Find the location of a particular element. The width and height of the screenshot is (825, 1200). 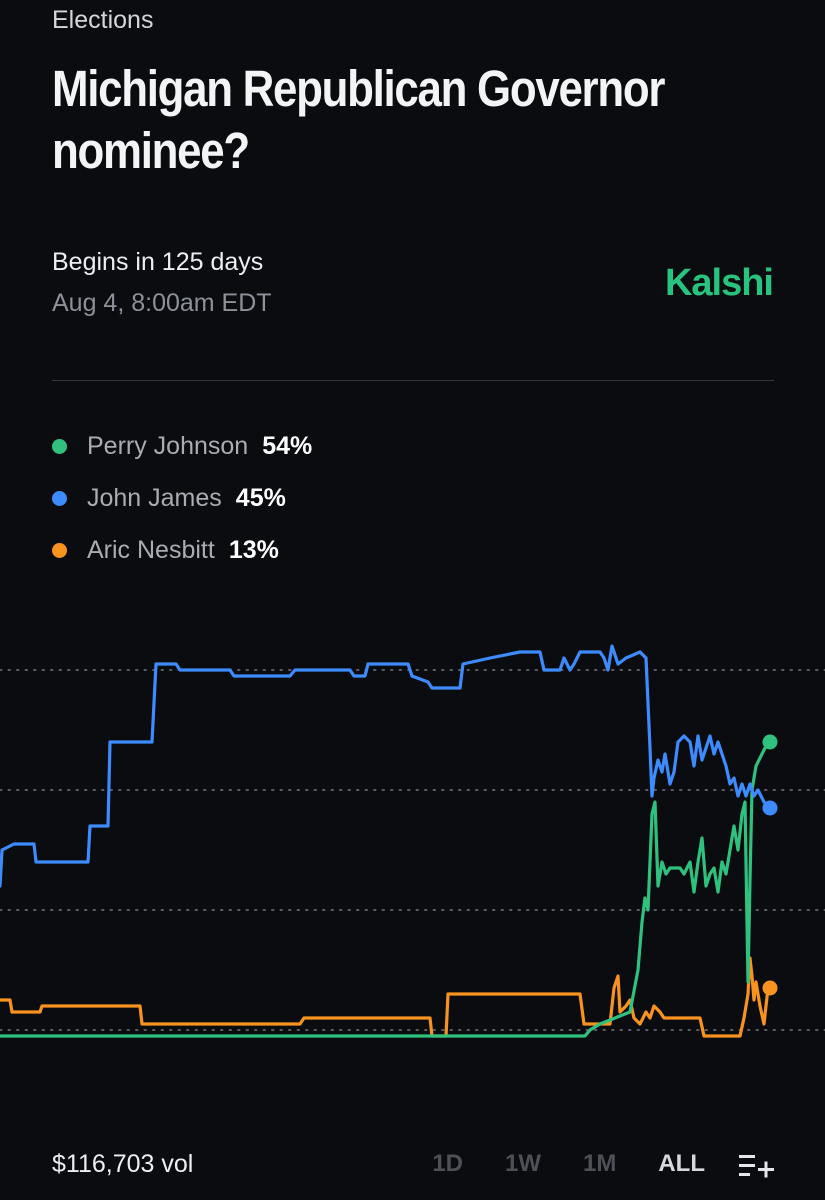

time-range-selector: 1D 1W 1M ALL is located at coordinates (547, 1164).